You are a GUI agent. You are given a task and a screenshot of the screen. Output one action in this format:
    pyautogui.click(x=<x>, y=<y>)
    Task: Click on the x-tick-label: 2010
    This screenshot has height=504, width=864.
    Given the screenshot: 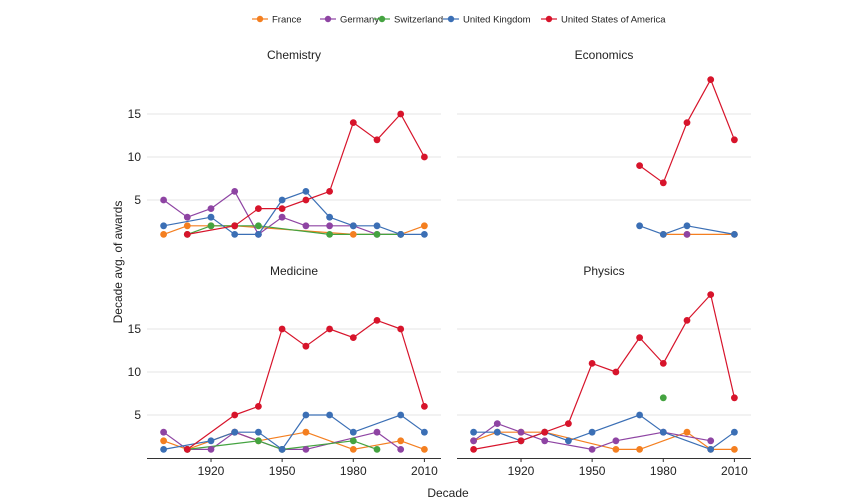 What is the action you would take?
    pyautogui.click(x=424, y=471)
    